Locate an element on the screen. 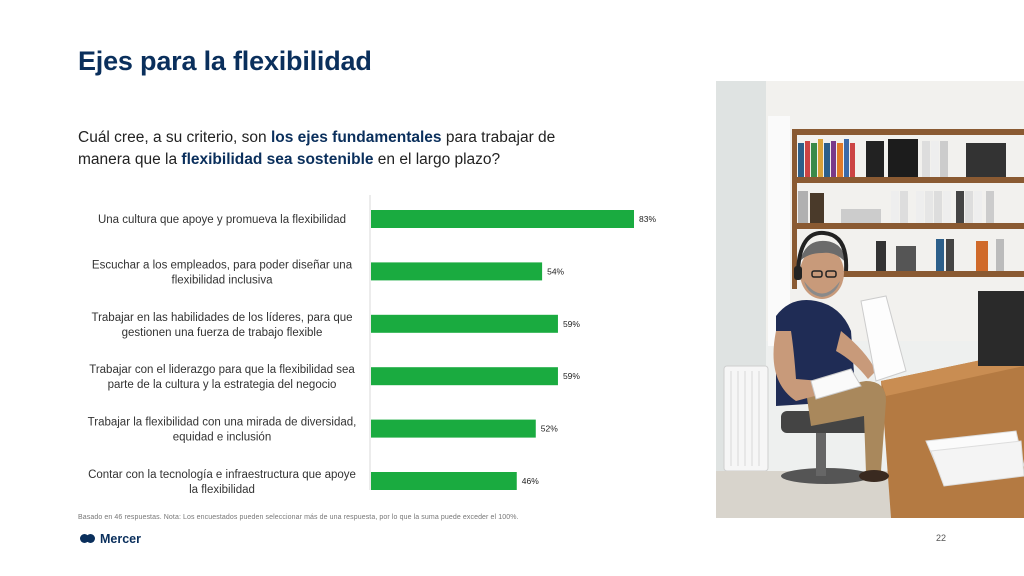 The width and height of the screenshot is (1024, 576). slide-title: Ejes para la flexibilidad is located at coordinates (225, 61).